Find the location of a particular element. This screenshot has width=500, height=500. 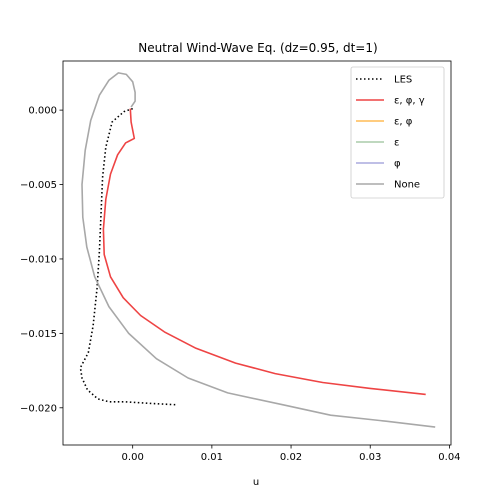

legend-label-2: ε, φ is located at coordinates (403, 122).